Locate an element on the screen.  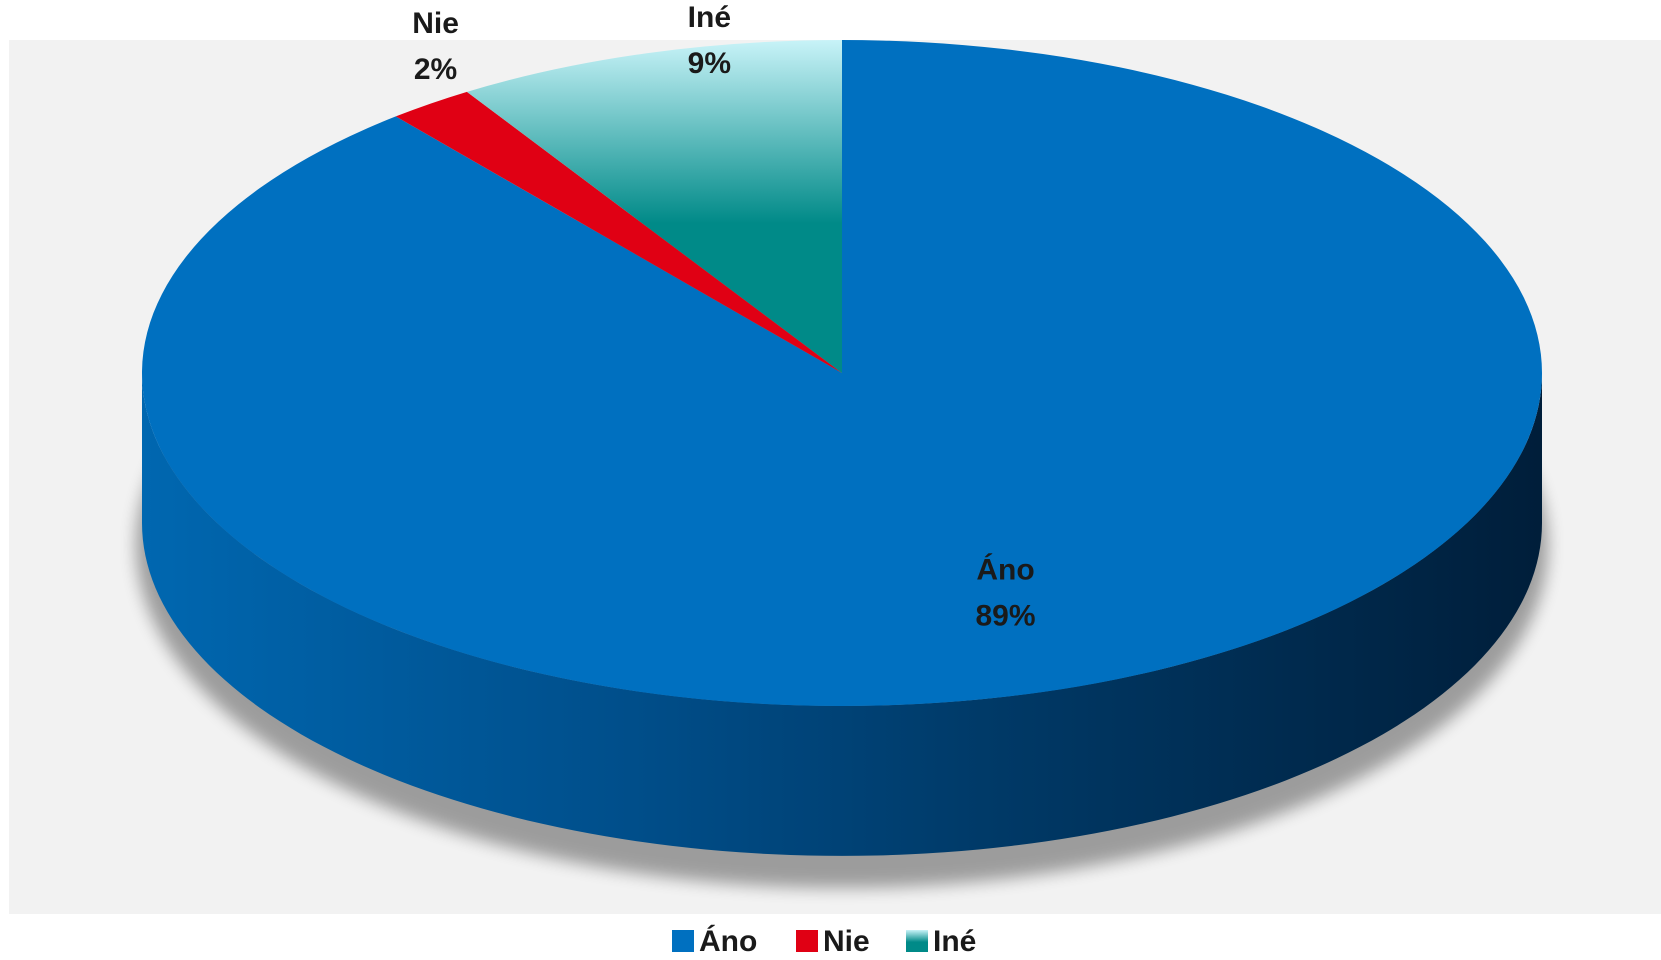
legend-label-nie: Nie is located at coordinates (846, 940).